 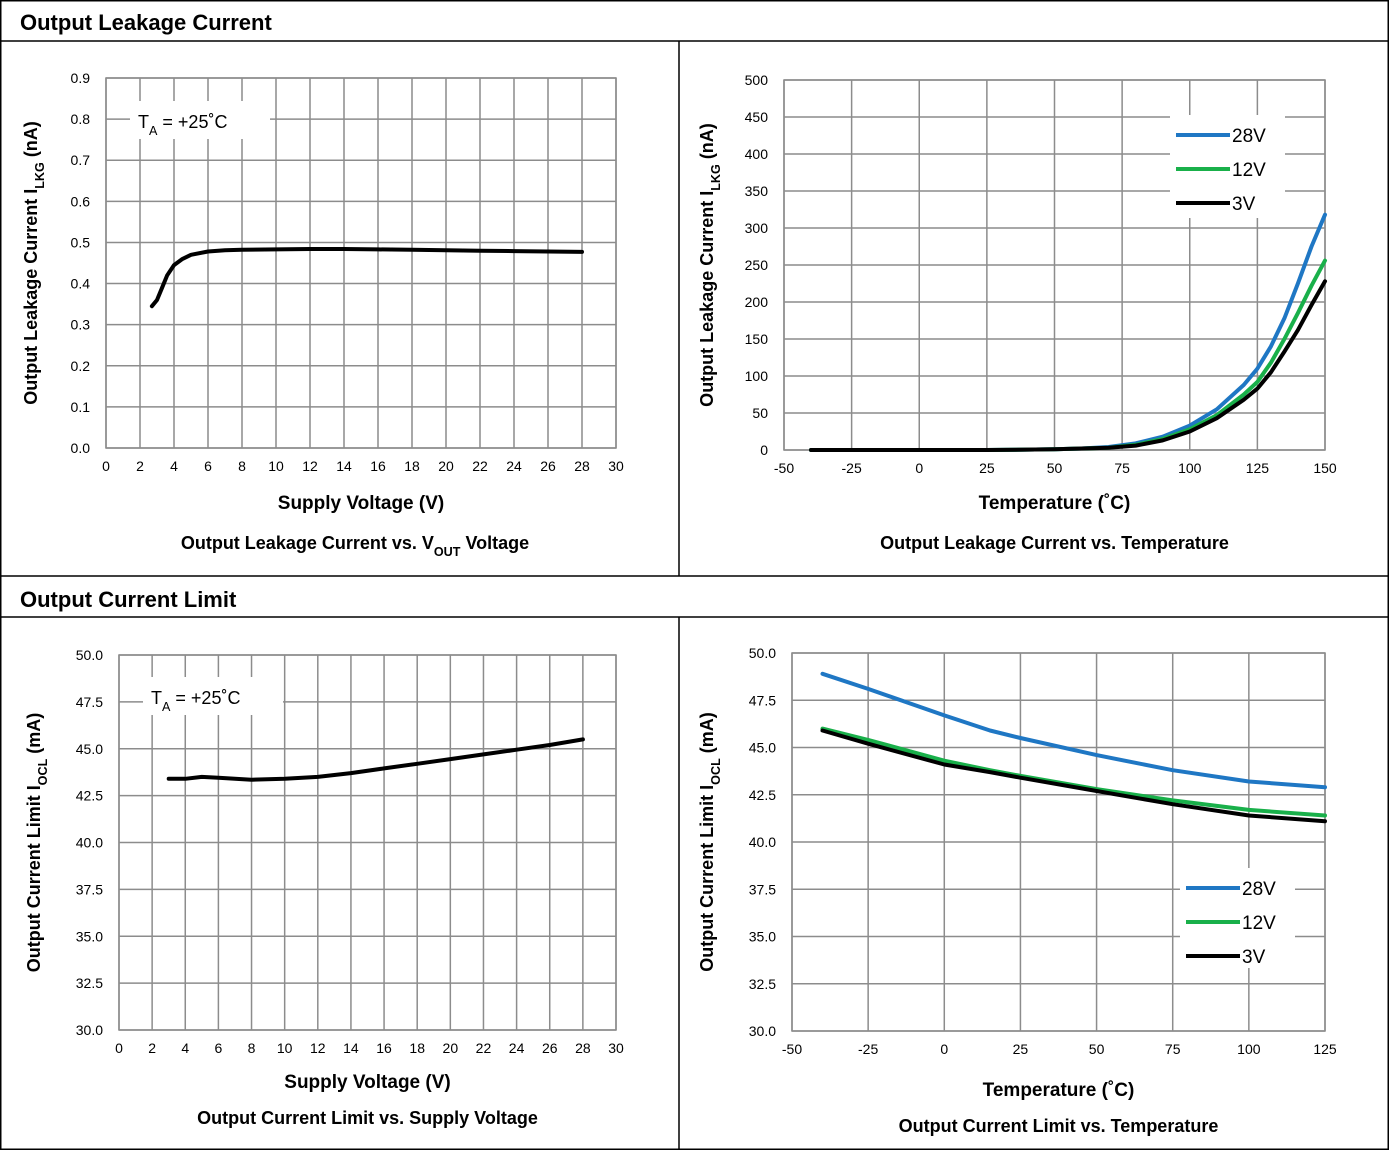 I want to click on x-axis-label: Temperature (˚C), so click(x=1059, y=1090).